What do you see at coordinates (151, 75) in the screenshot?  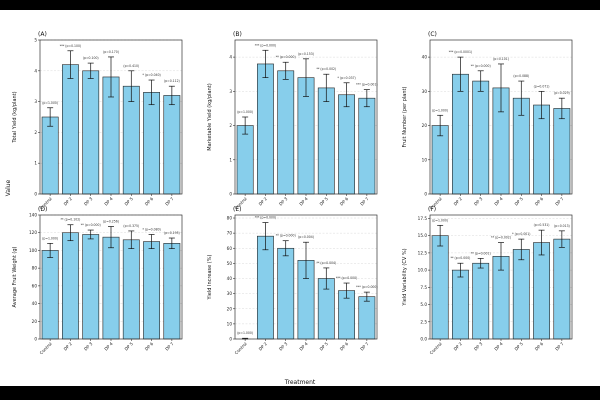 I see `data-annotation: * (p=0.040)` at bounding box center [151, 75].